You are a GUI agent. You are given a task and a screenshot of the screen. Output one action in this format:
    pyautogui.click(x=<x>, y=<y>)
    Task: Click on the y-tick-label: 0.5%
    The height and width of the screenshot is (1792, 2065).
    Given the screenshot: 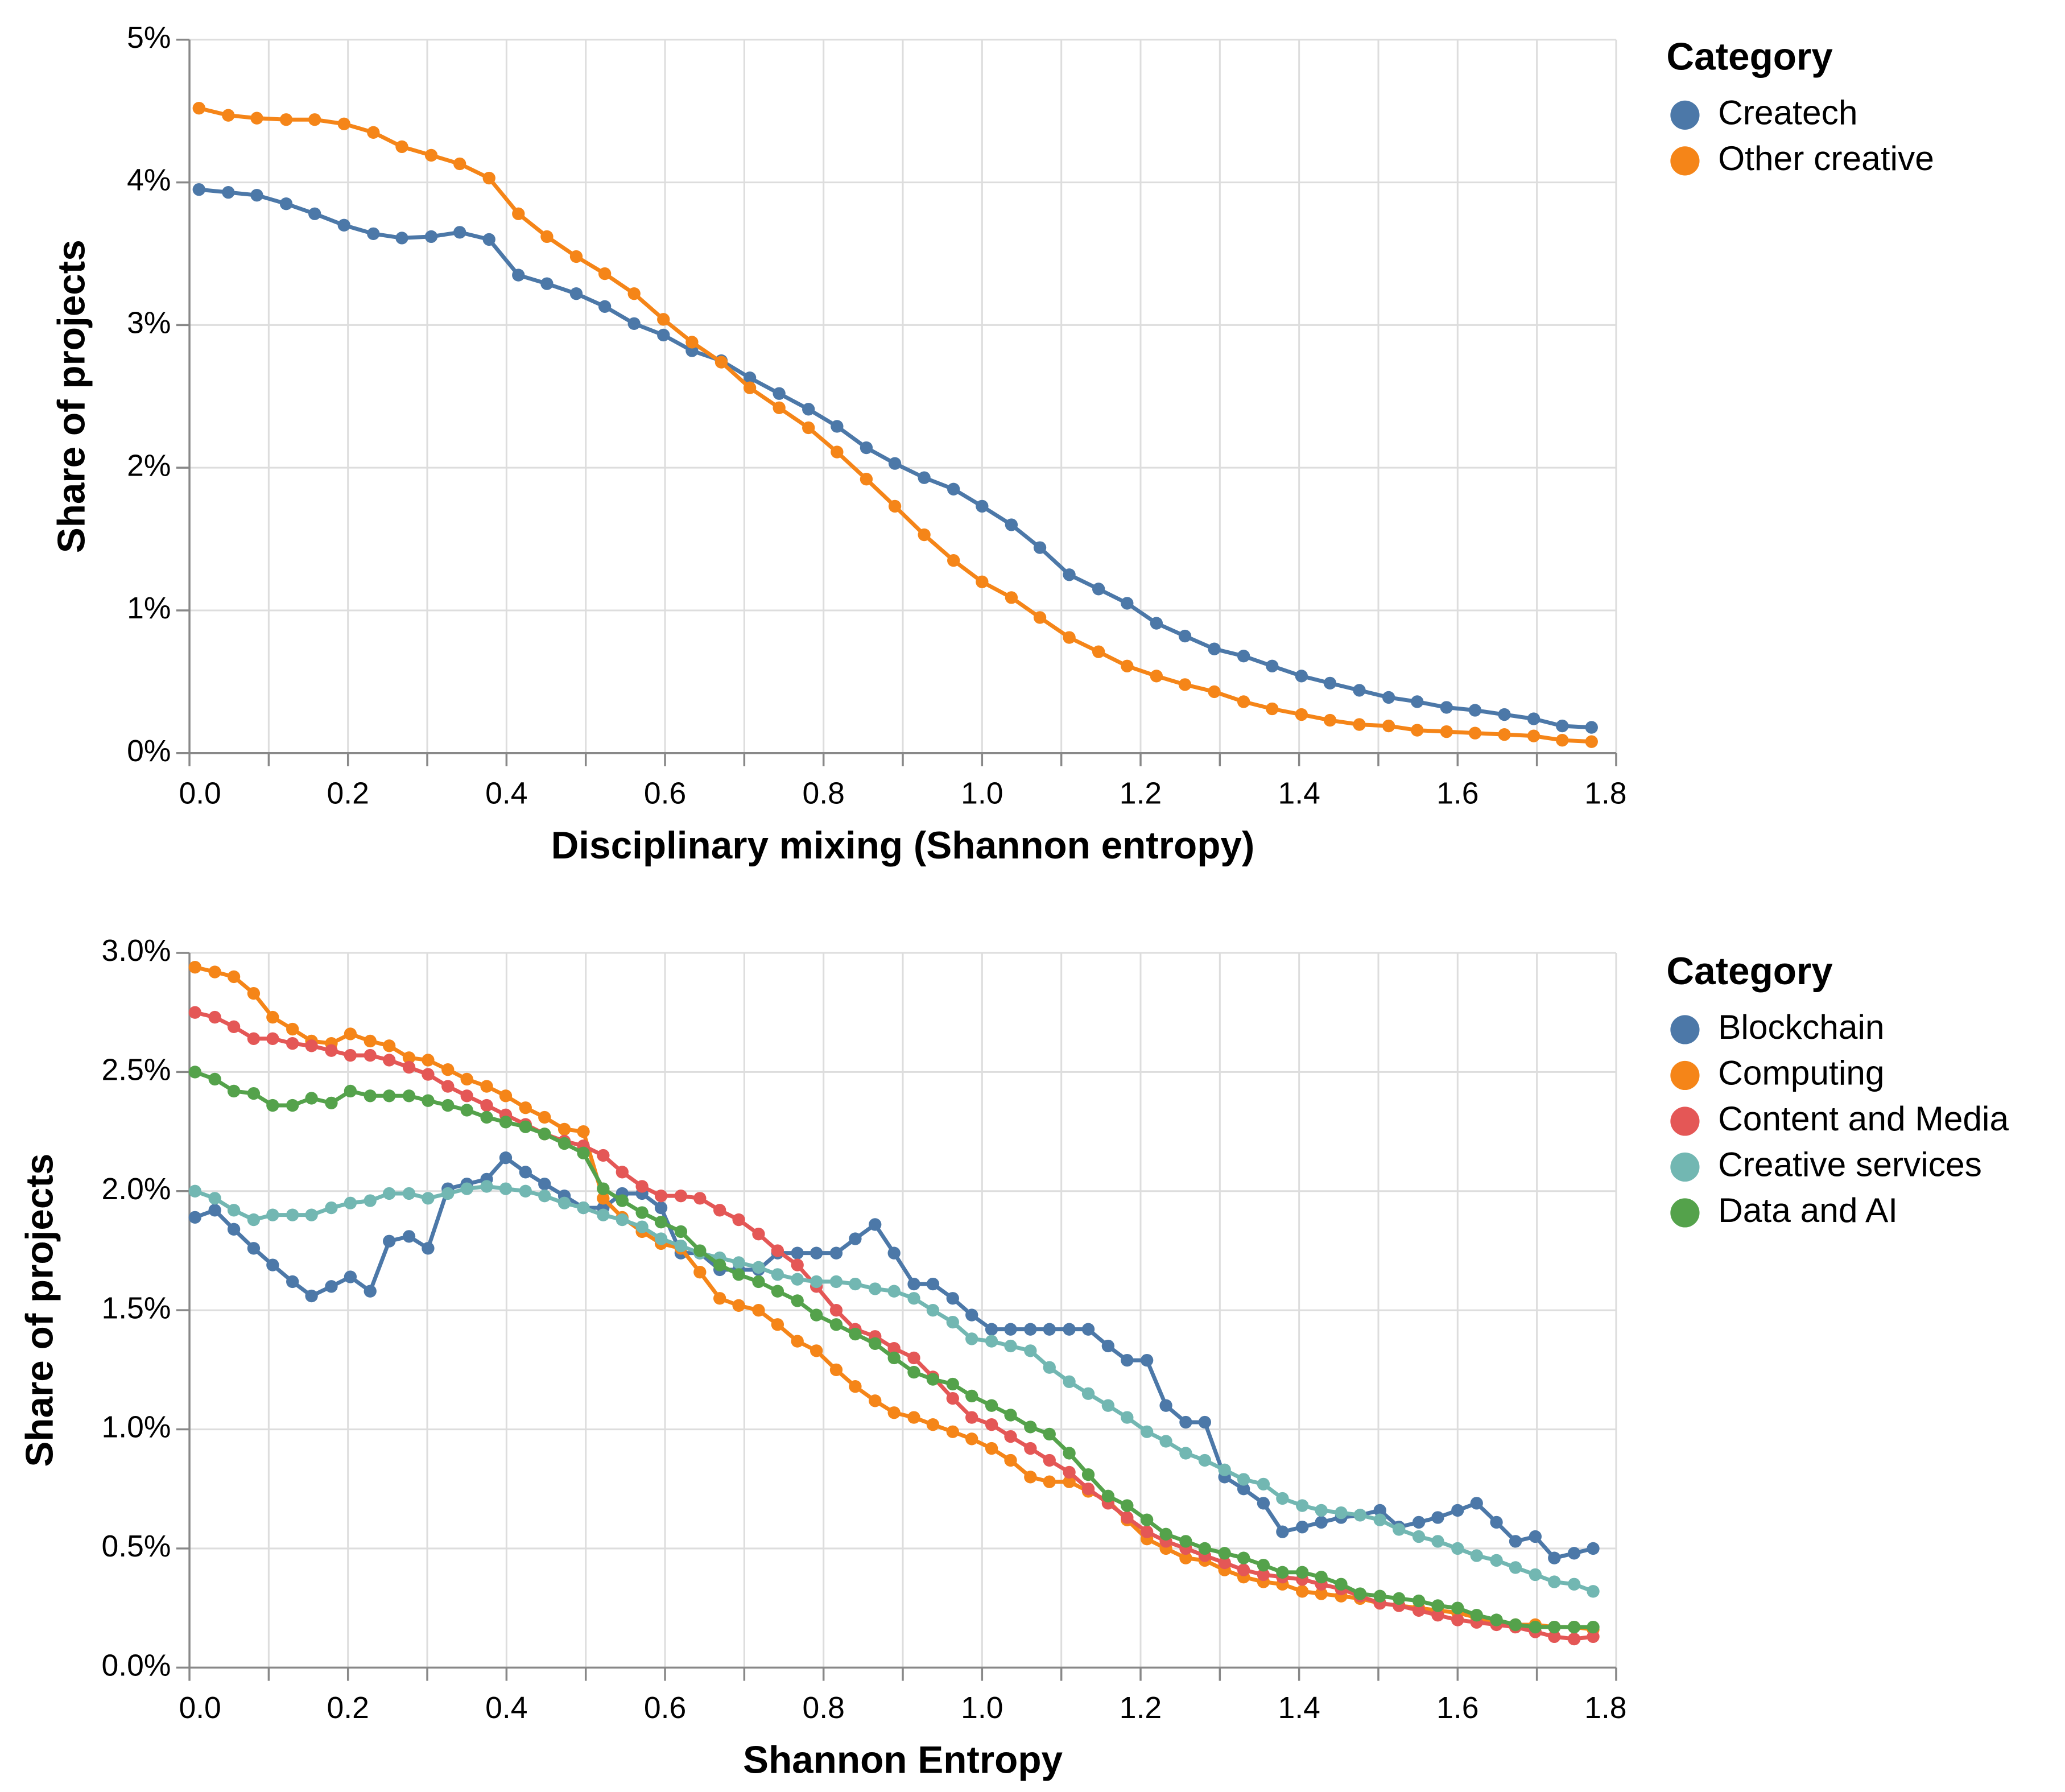 What is the action you would take?
    pyautogui.click(x=136, y=1546)
    